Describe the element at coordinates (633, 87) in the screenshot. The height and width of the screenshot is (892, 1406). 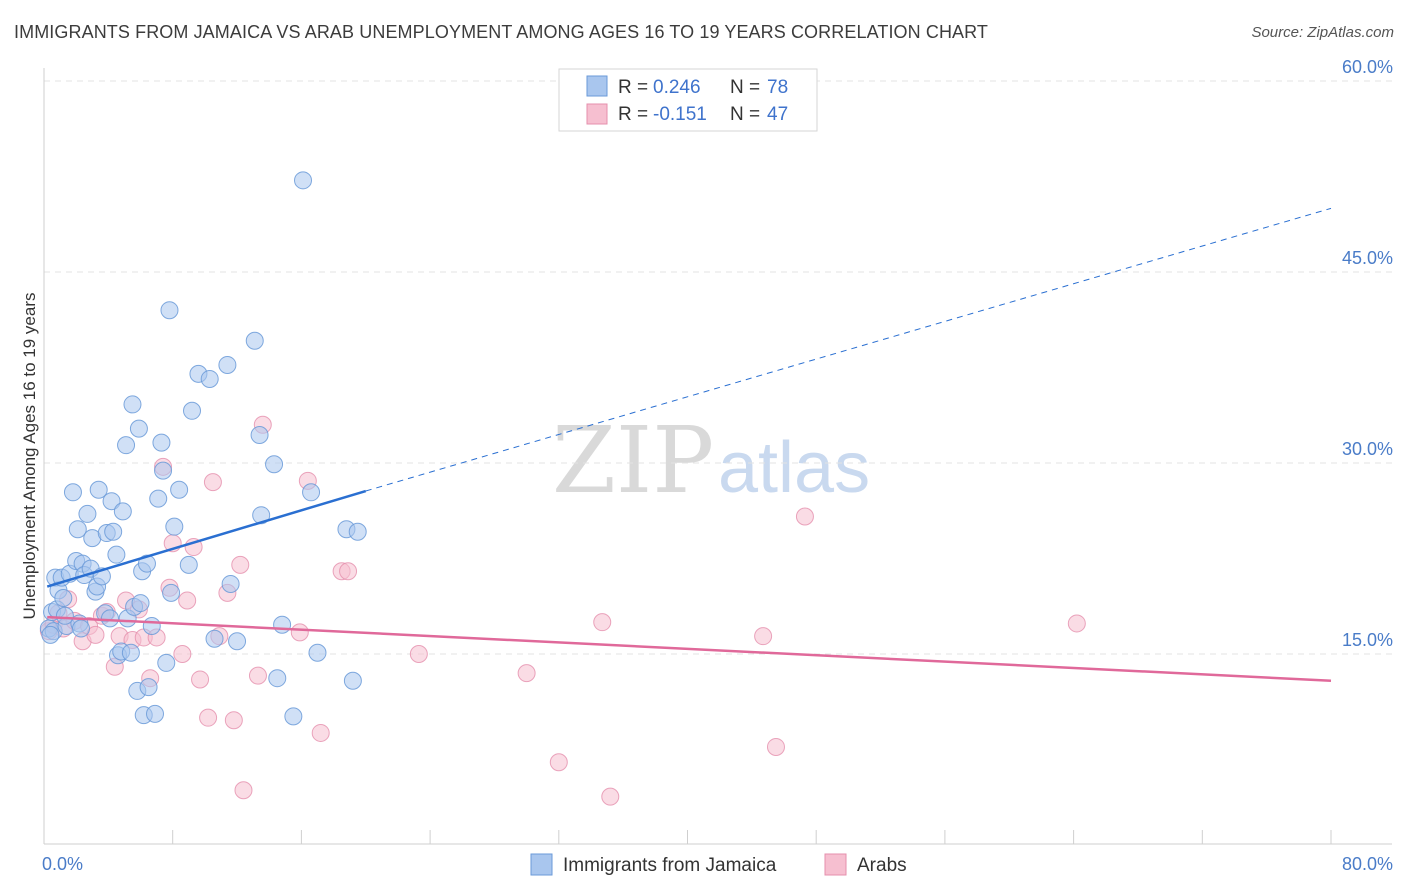
I see `legend-r-label-1: R =` at that location.